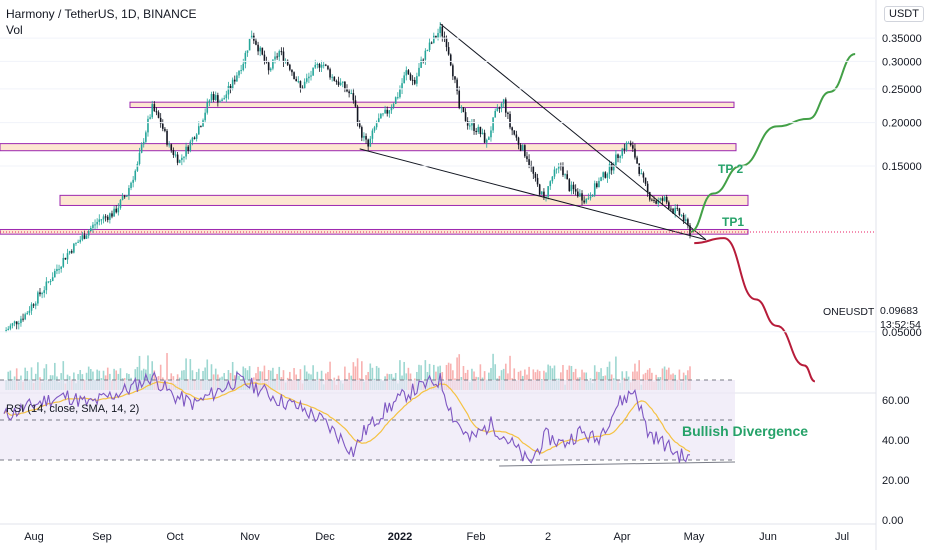 Image resolution: width=932 pixels, height=550 pixels. Describe the element at coordinates (617, 464) in the screenshot. I see `divergence-line` at that location.